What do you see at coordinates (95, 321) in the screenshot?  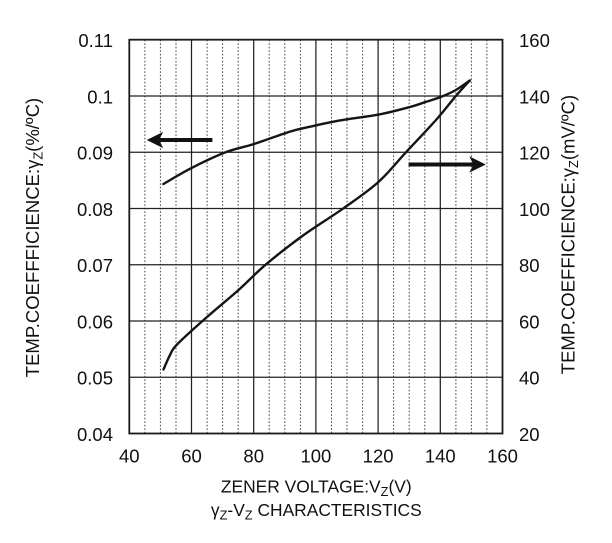 I see `svg-text: 0.06` at bounding box center [95, 321].